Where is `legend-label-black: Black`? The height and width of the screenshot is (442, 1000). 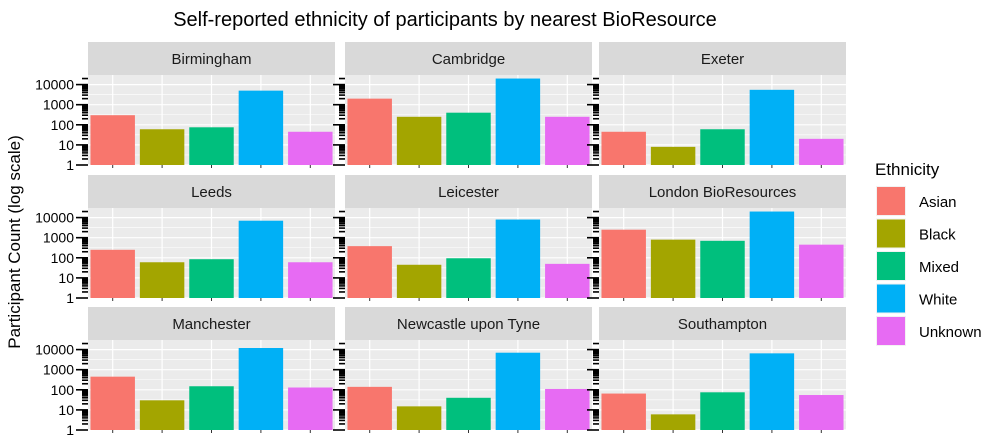
legend-label-black: Black is located at coordinates (937, 235).